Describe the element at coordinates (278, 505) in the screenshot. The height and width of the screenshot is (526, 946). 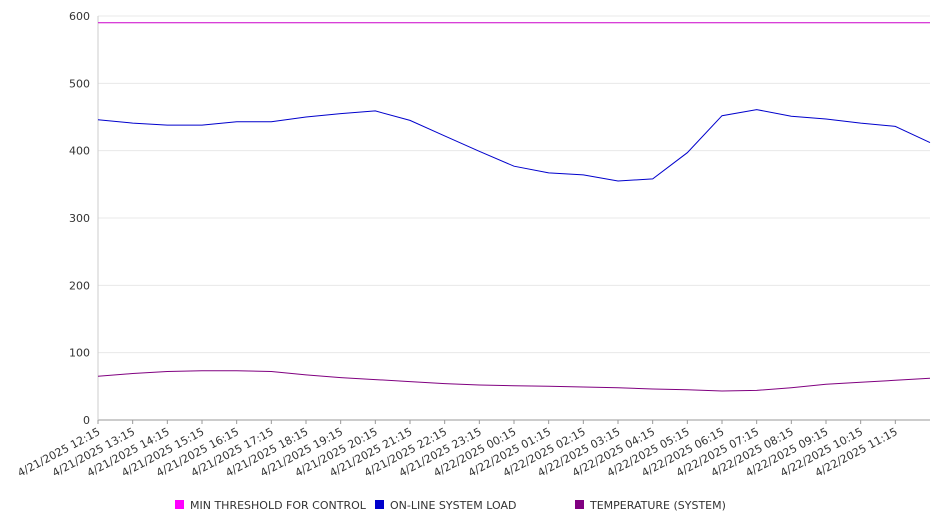
I see `legend-label: MIN THRESHOLD FOR CONTROL` at that location.